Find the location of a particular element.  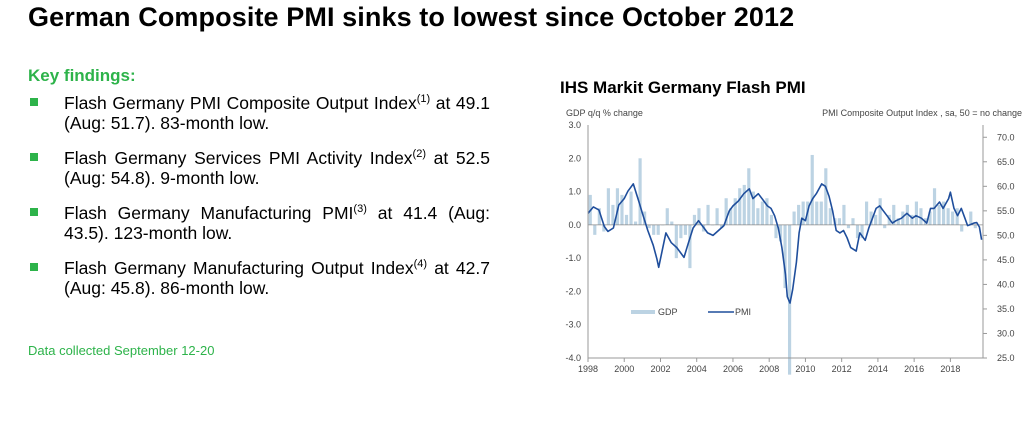

left-tick-label: 2.0 is located at coordinates (574, 158).